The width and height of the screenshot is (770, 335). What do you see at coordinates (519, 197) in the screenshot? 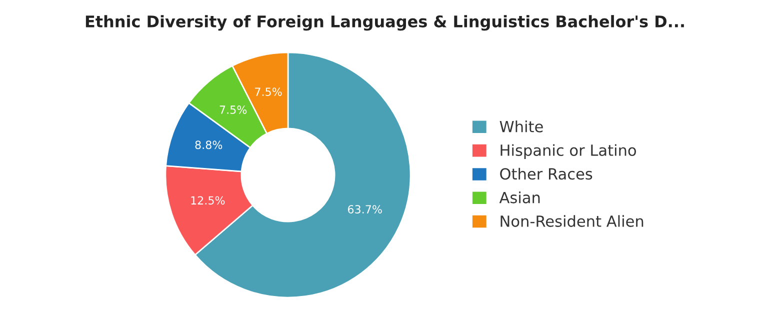
I see `legend-label: Asian` at bounding box center [519, 197].